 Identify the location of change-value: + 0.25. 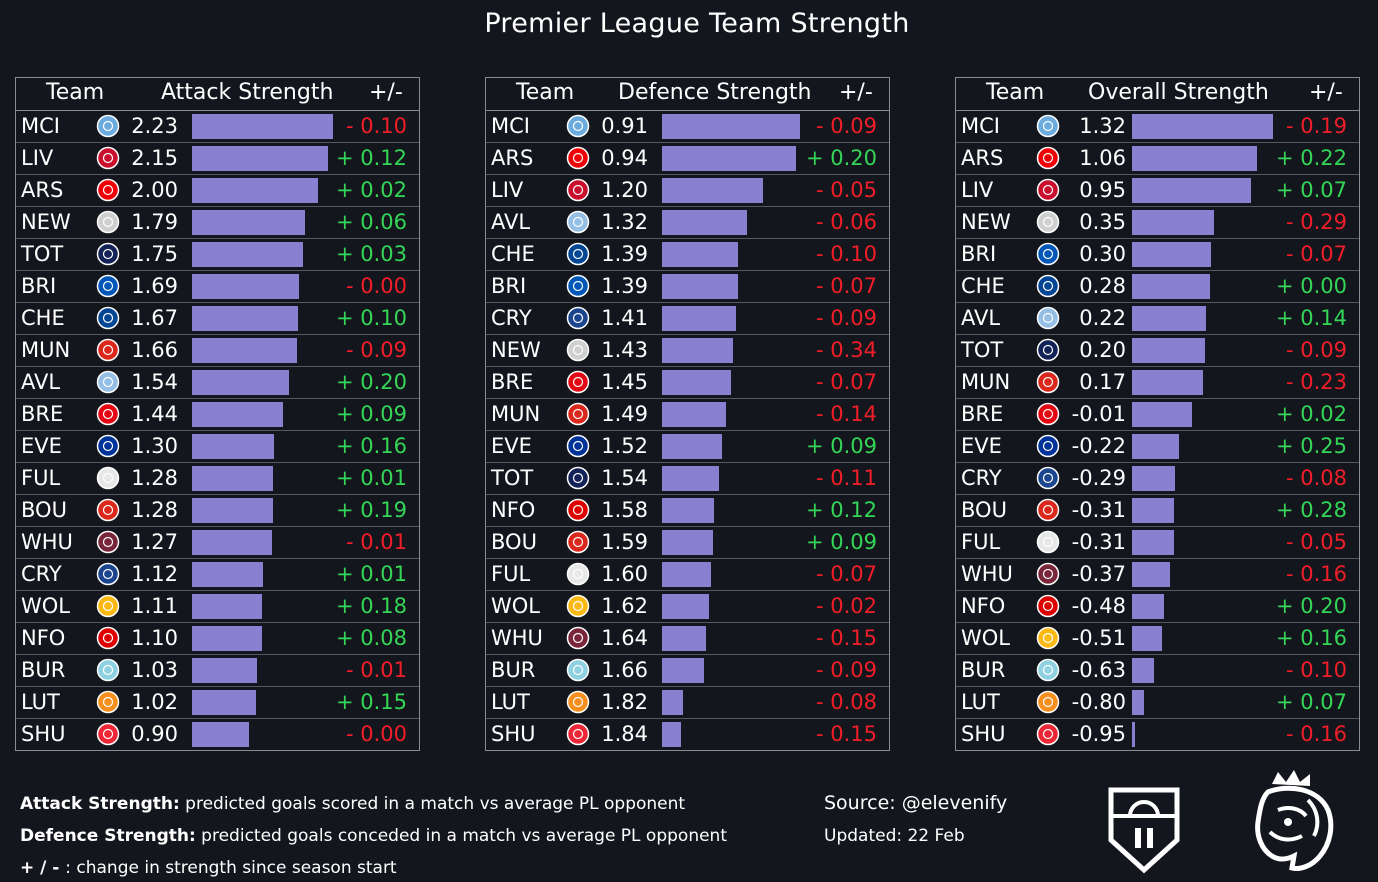
(1311, 446).